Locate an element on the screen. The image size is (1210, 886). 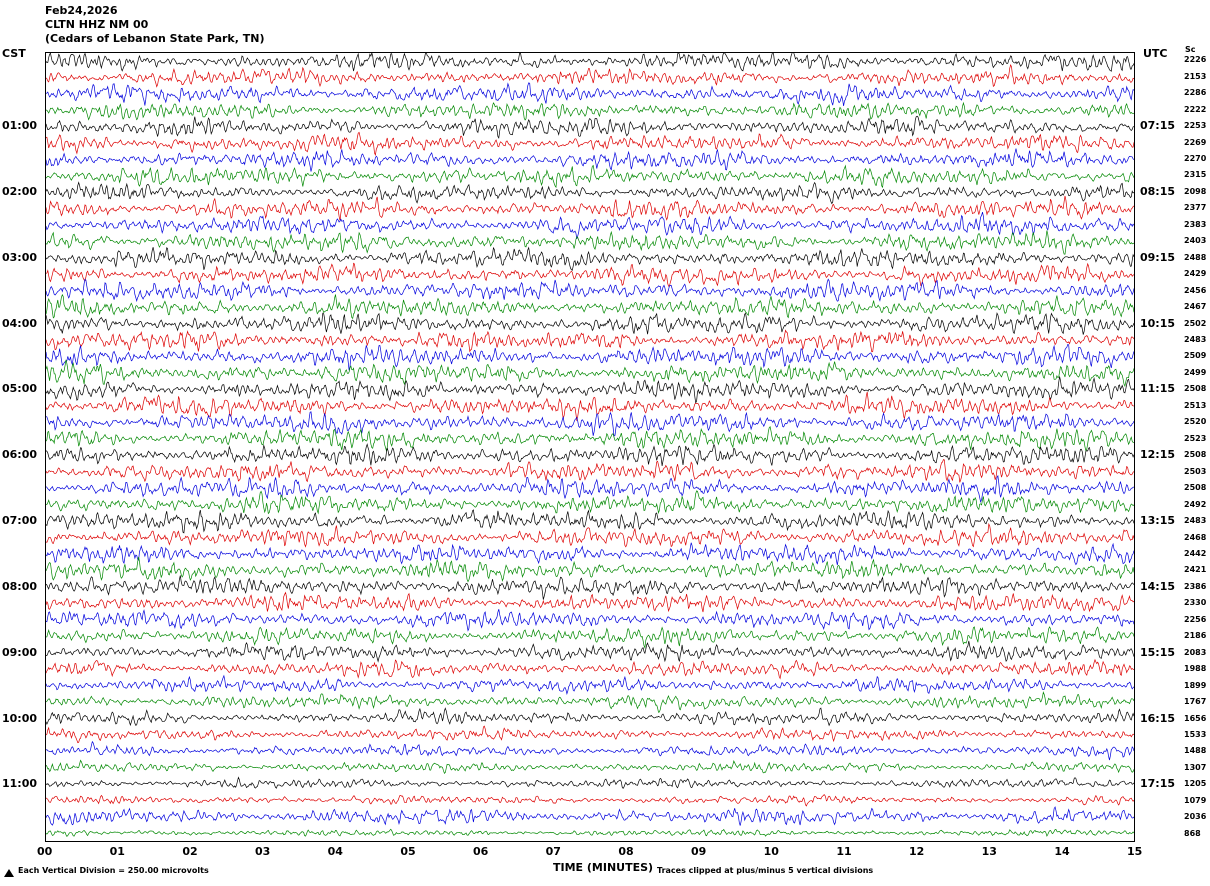
x-tick-label: 14 is located at coordinates (1062, 851).